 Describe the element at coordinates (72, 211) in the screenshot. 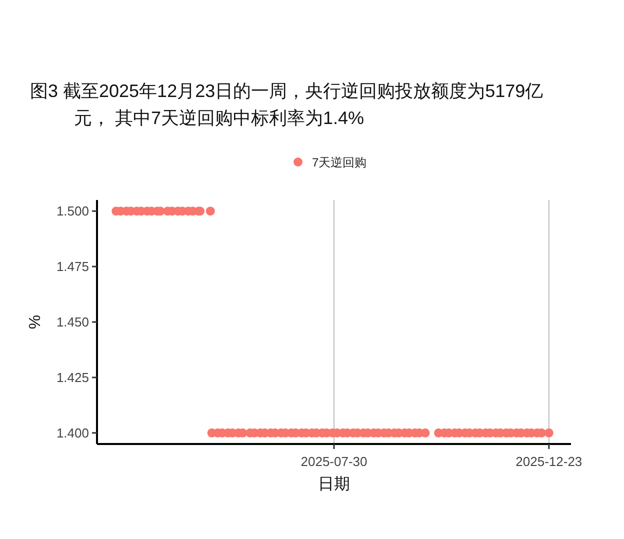

I see `y-tick-label: 1.500` at that location.